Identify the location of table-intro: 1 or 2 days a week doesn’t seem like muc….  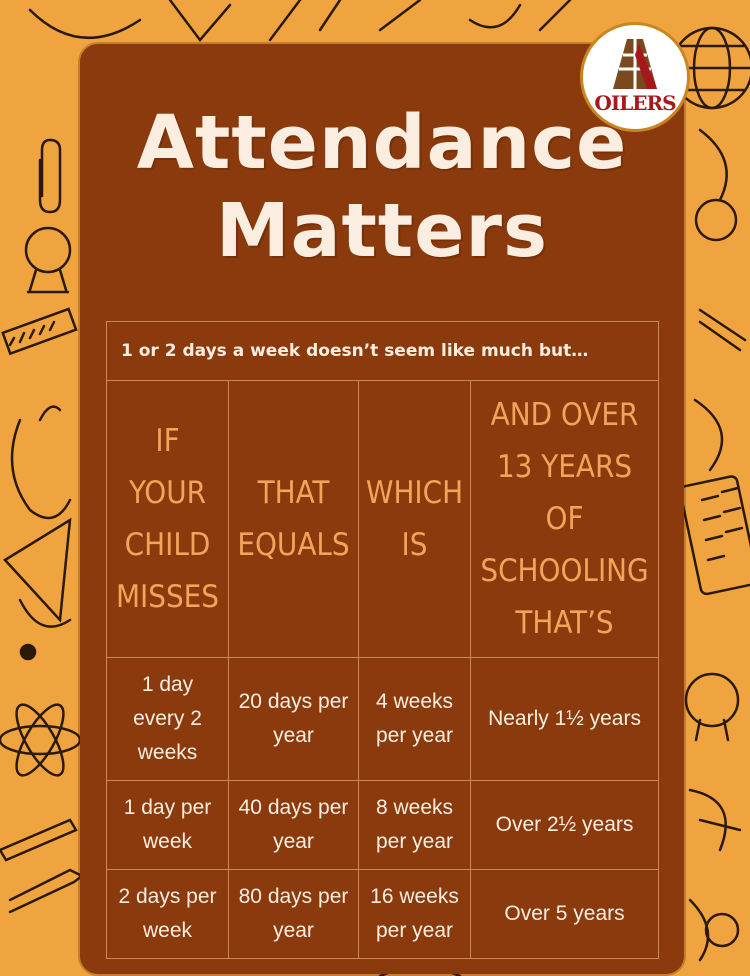
(382, 351).